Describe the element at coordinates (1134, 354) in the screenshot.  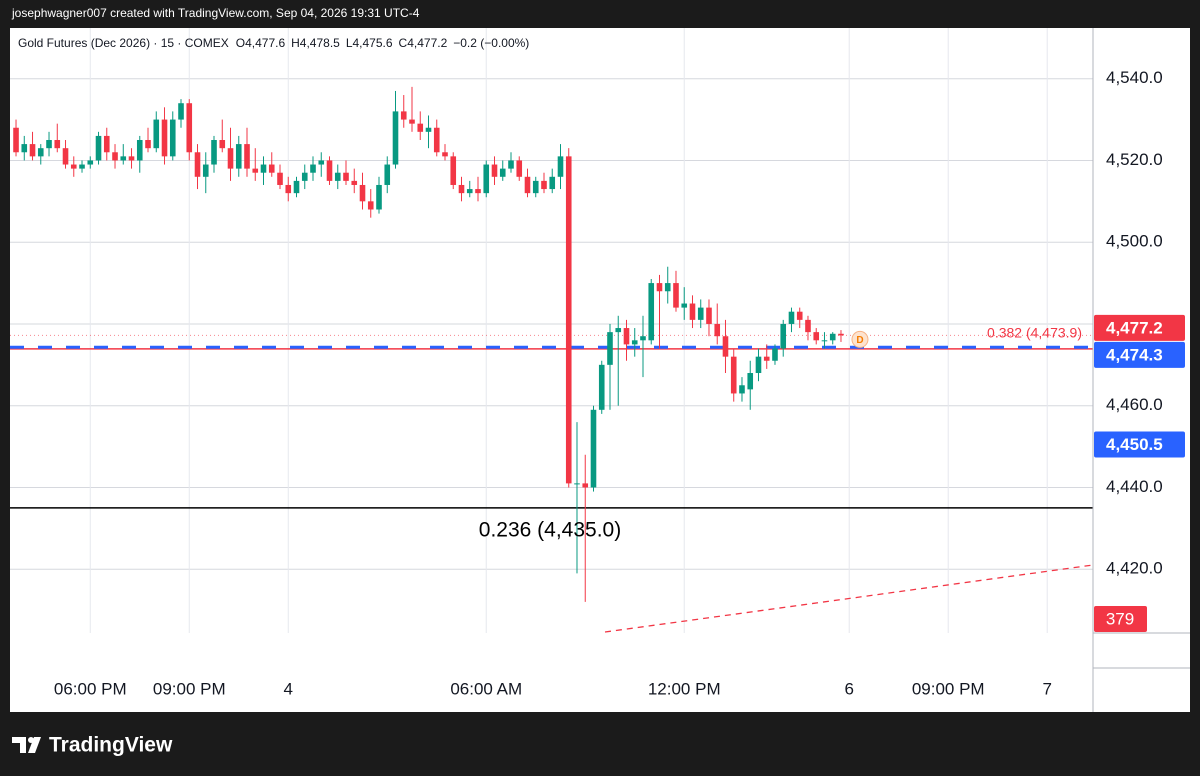
I see `price-tag-label: 4,474.3` at that location.